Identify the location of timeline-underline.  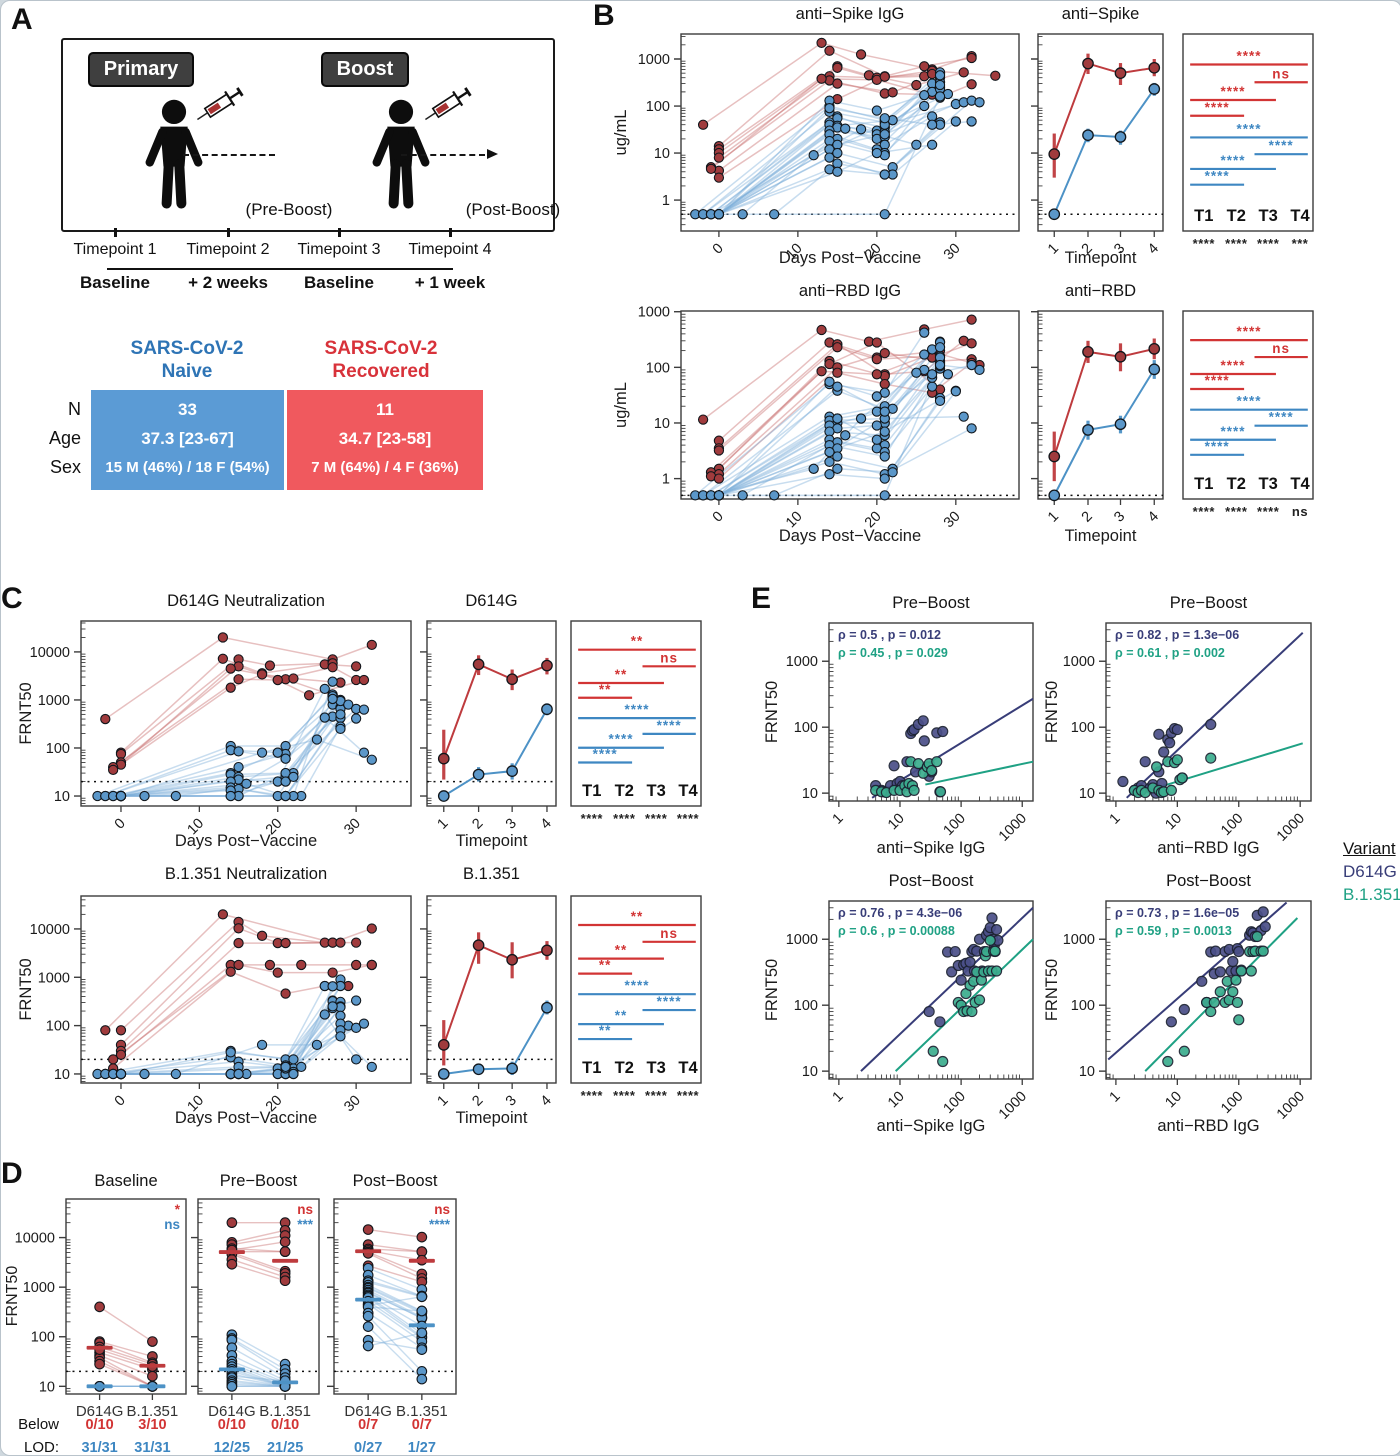
(280, 269).